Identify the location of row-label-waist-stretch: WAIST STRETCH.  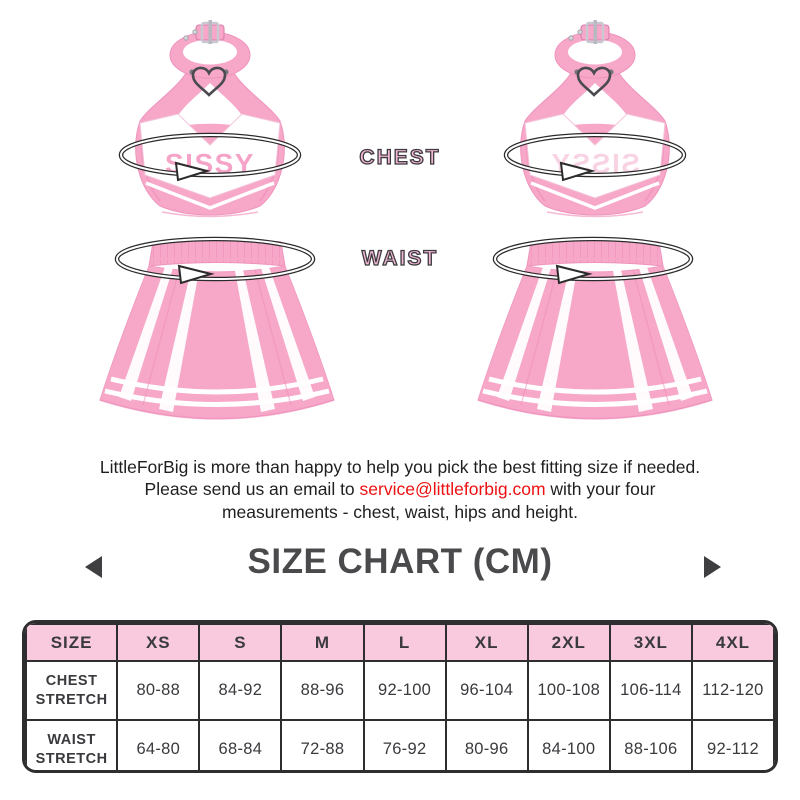
(72, 744).